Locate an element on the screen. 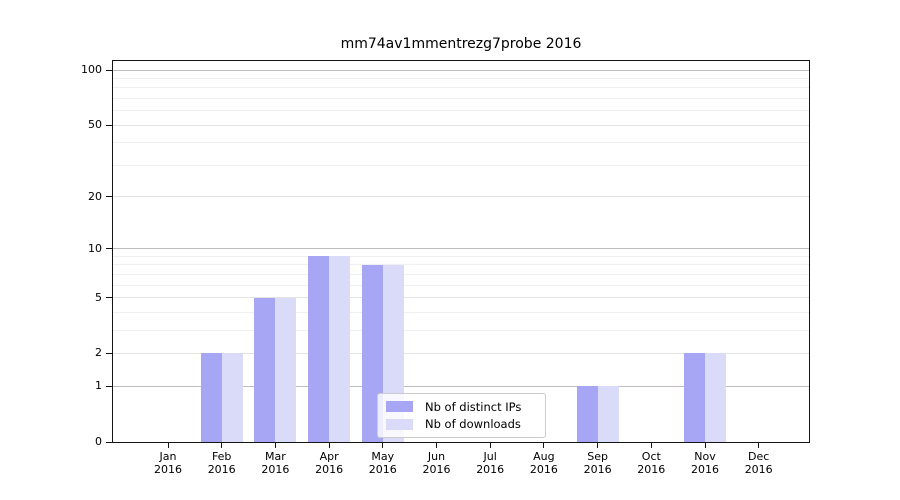  x-tick-month: May is located at coordinates (383, 456).